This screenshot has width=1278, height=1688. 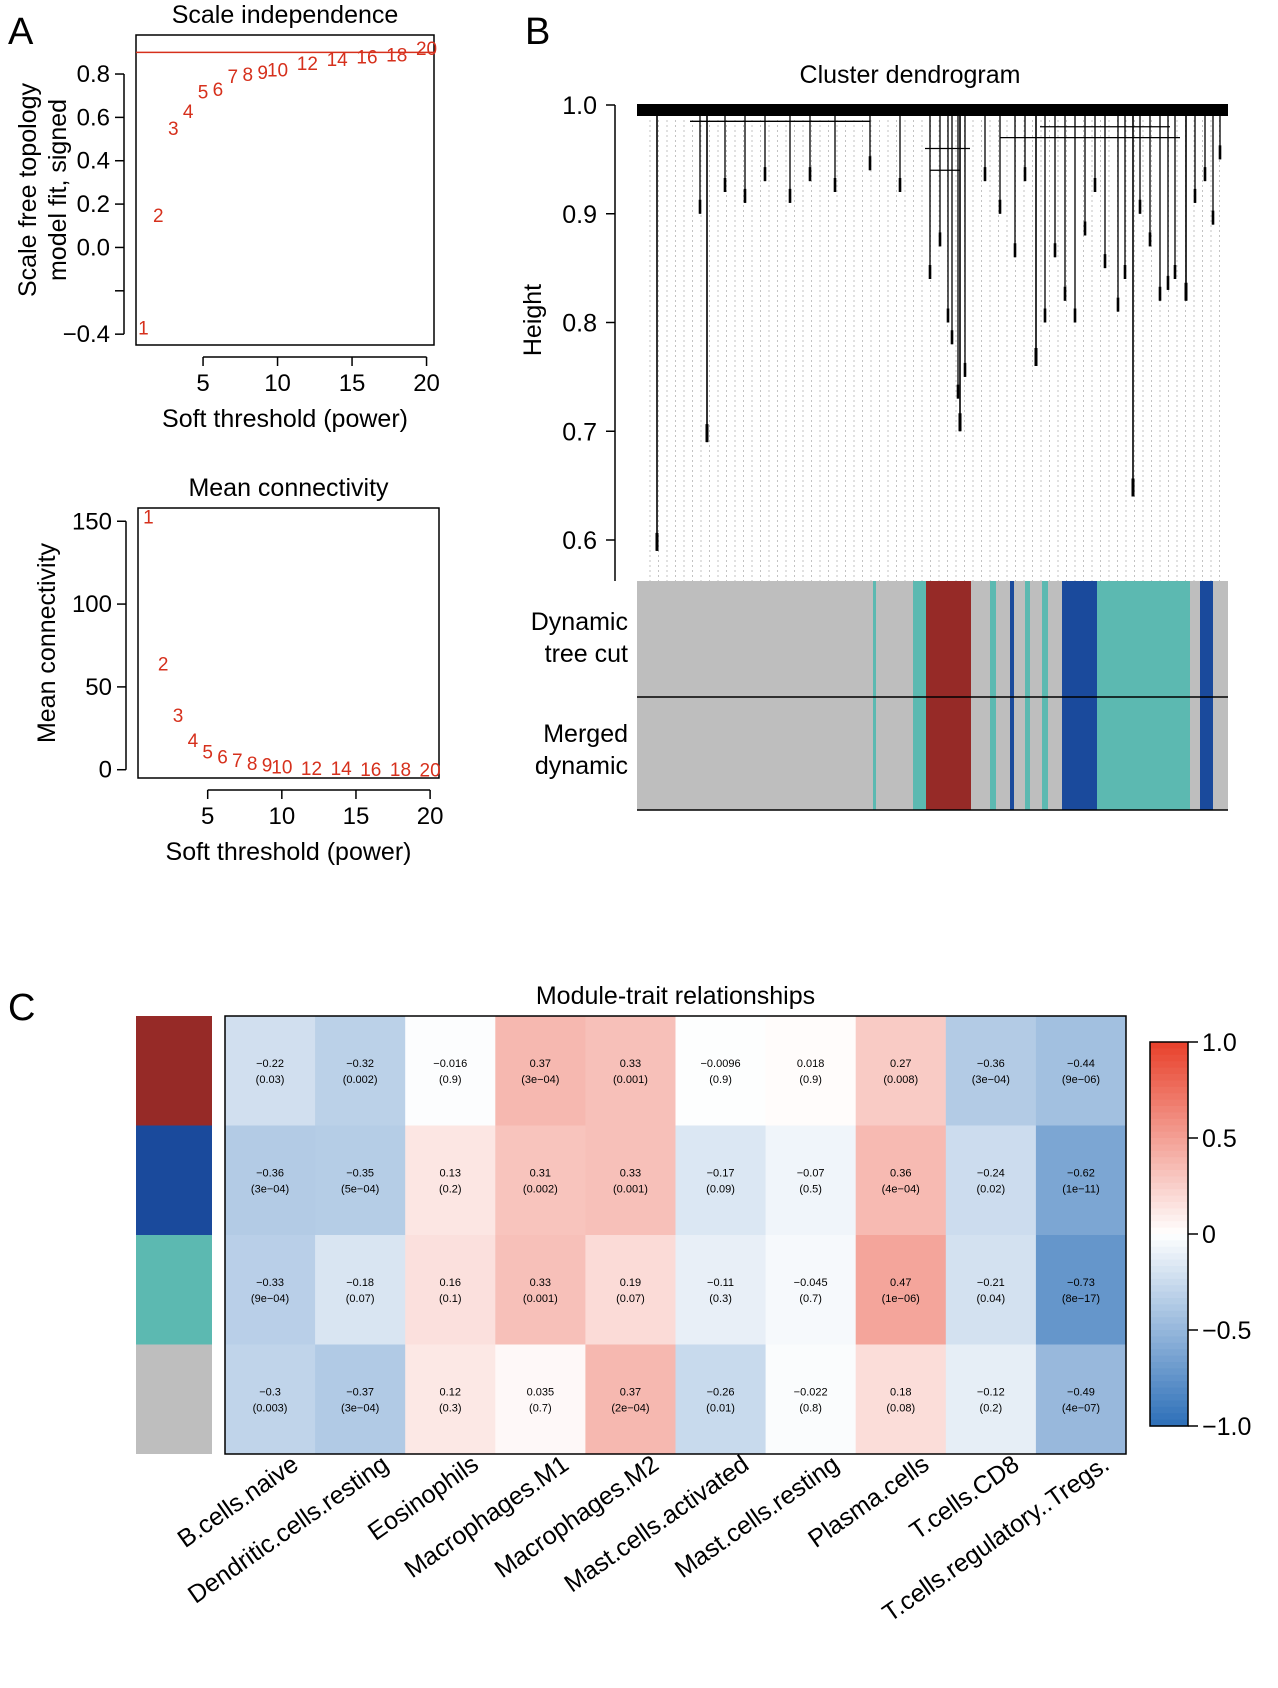 I want to click on y-tick-label: 0.6, so click(x=579, y=541).